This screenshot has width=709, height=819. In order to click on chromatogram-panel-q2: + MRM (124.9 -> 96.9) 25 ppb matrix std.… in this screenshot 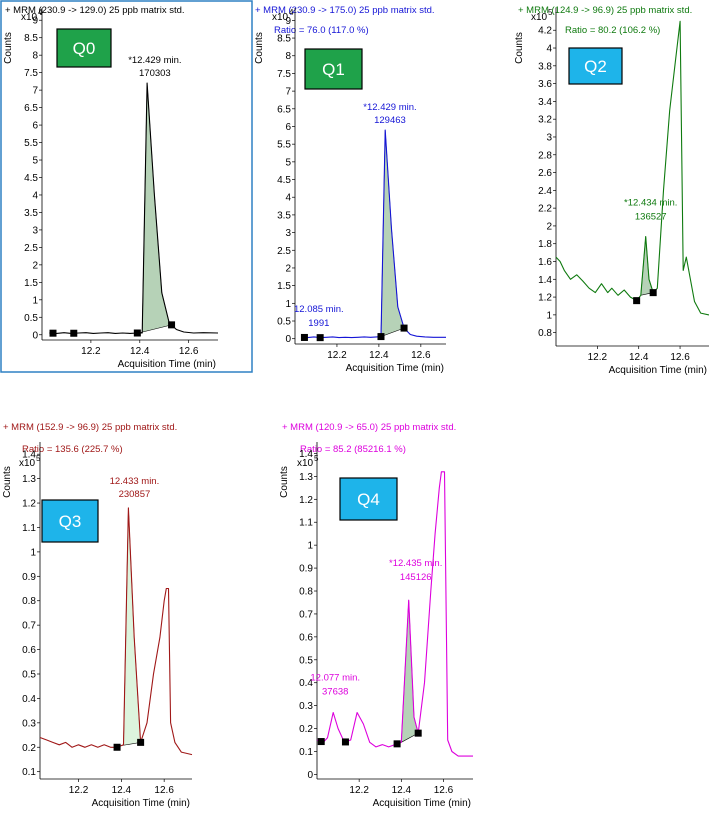, I will do `click(611, 190)`.